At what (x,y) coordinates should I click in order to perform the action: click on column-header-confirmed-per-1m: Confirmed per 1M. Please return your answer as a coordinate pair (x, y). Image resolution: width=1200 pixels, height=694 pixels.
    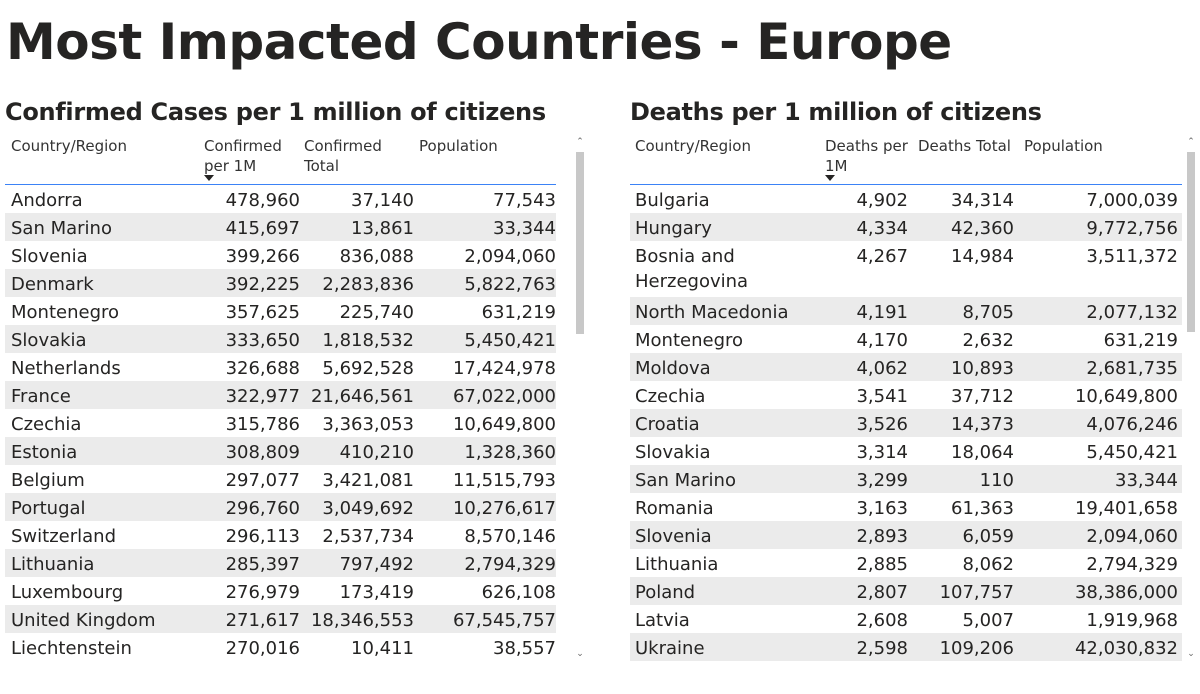
    Looking at the image, I should click on (243, 156).